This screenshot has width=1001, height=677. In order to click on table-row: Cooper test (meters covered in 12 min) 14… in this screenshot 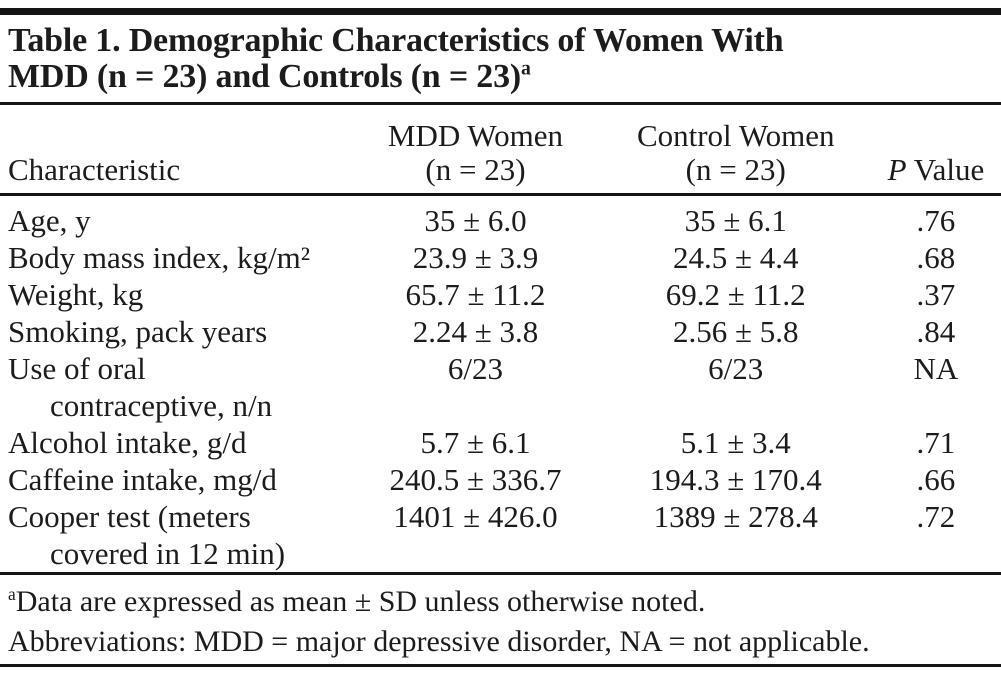, I will do `click(500, 535)`.